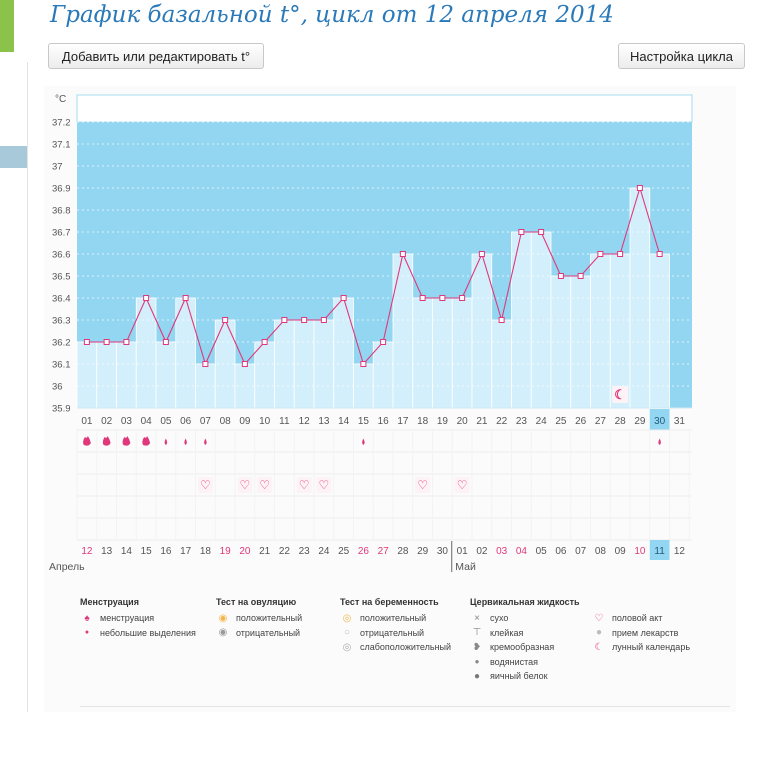 The width and height of the screenshot is (770, 763). What do you see at coordinates (405, 706) in the screenshot?
I see `chart-bottom-divider` at bounding box center [405, 706].